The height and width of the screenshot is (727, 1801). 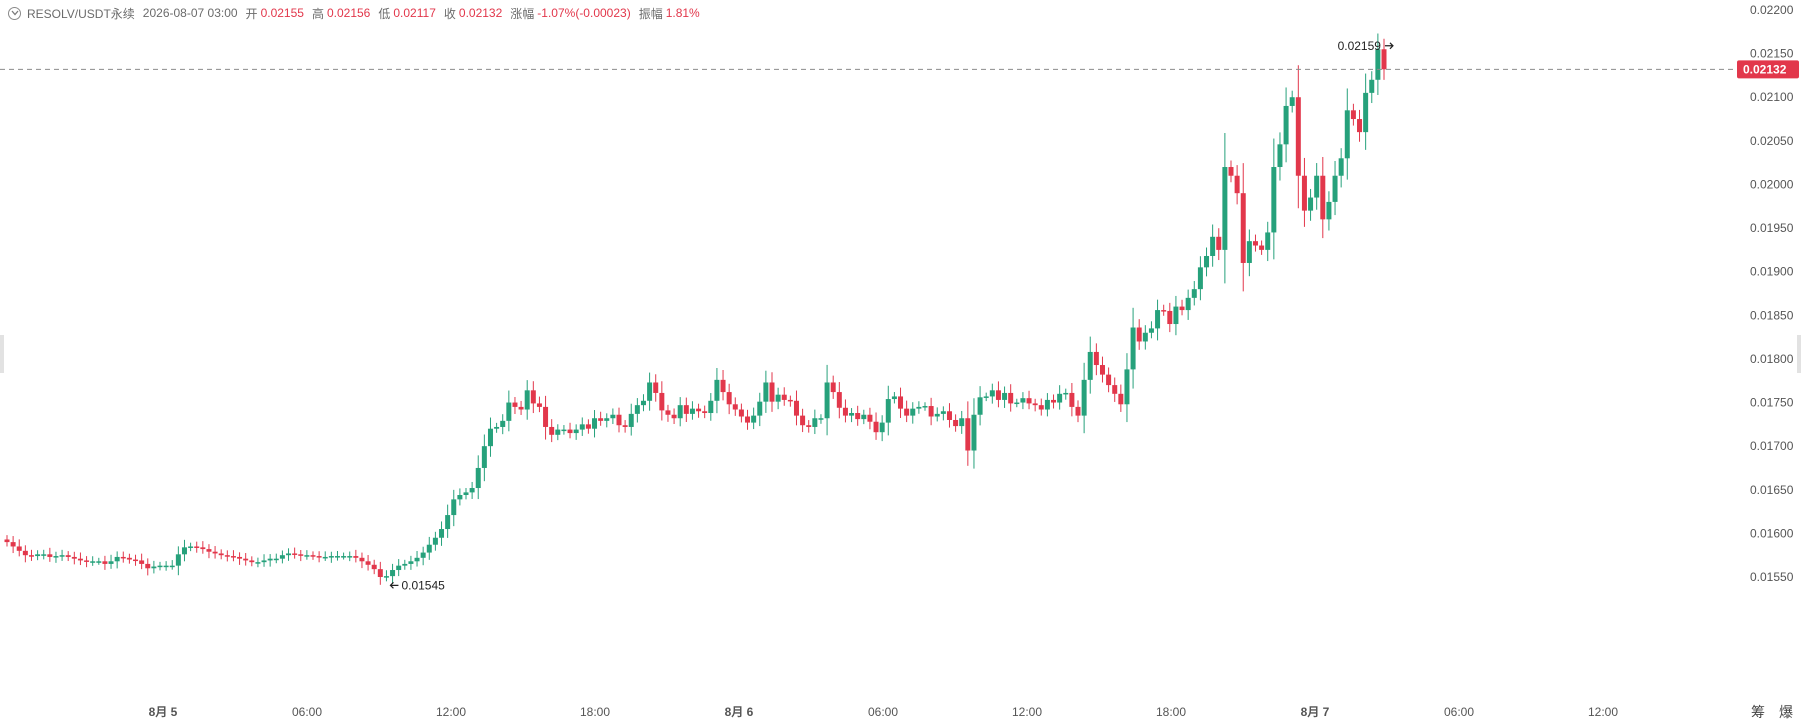 I want to click on x-tick-label: 06:00, so click(x=307, y=712).